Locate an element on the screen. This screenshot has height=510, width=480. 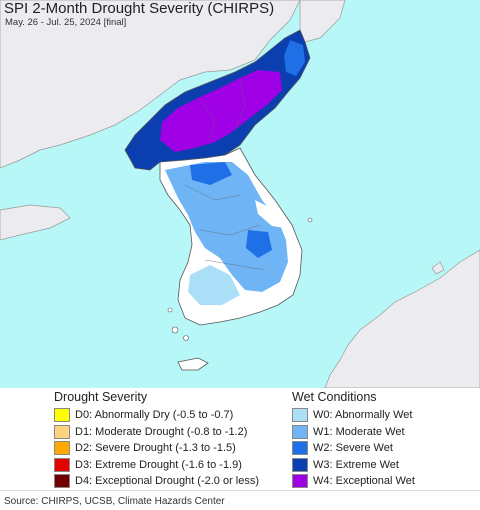
map-subtitle: May. 26 - Jul. 25, 2024 [final] is located at coordinates (66, 22).